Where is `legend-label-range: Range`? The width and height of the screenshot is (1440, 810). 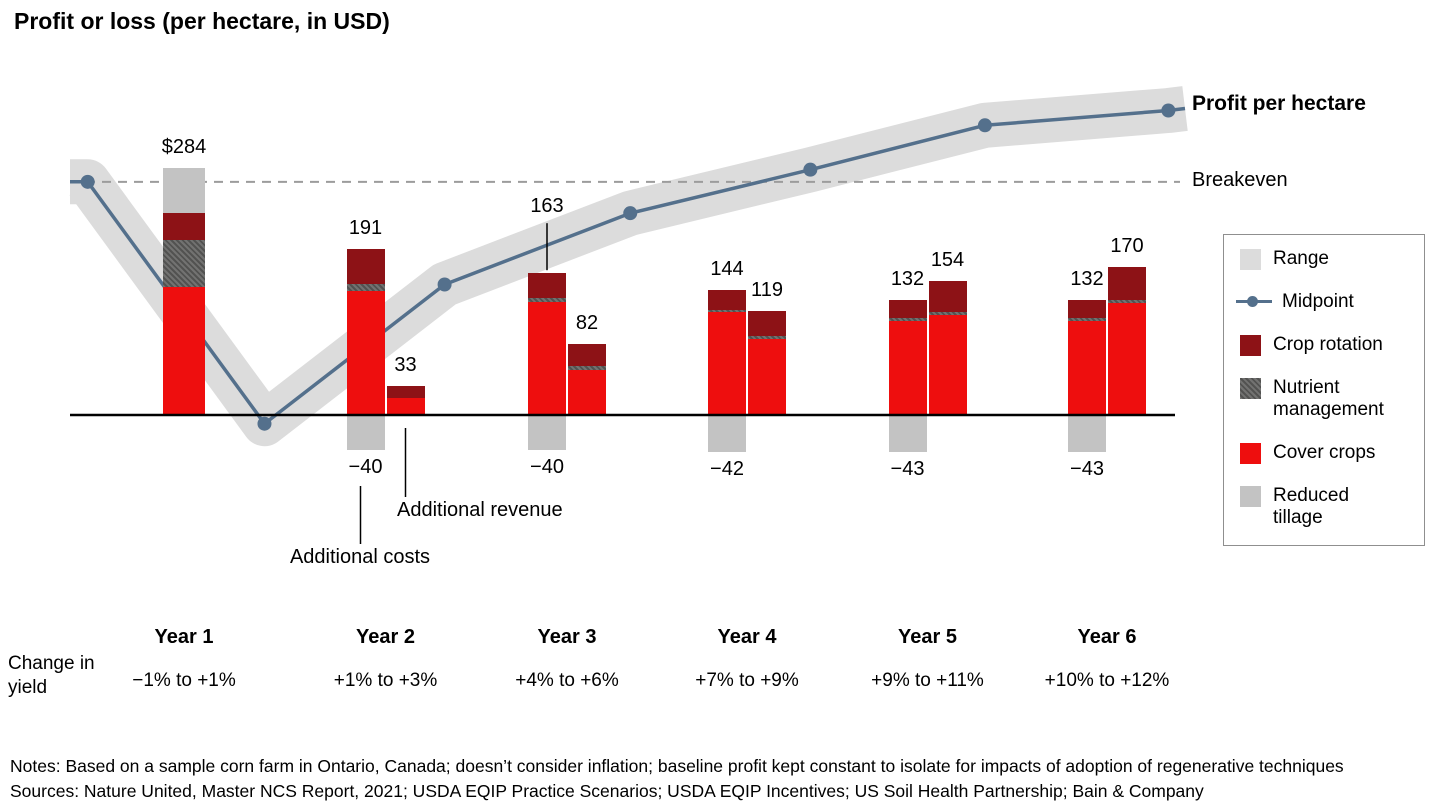 legend-label-range: Range is located at coordinates (1301, 258).